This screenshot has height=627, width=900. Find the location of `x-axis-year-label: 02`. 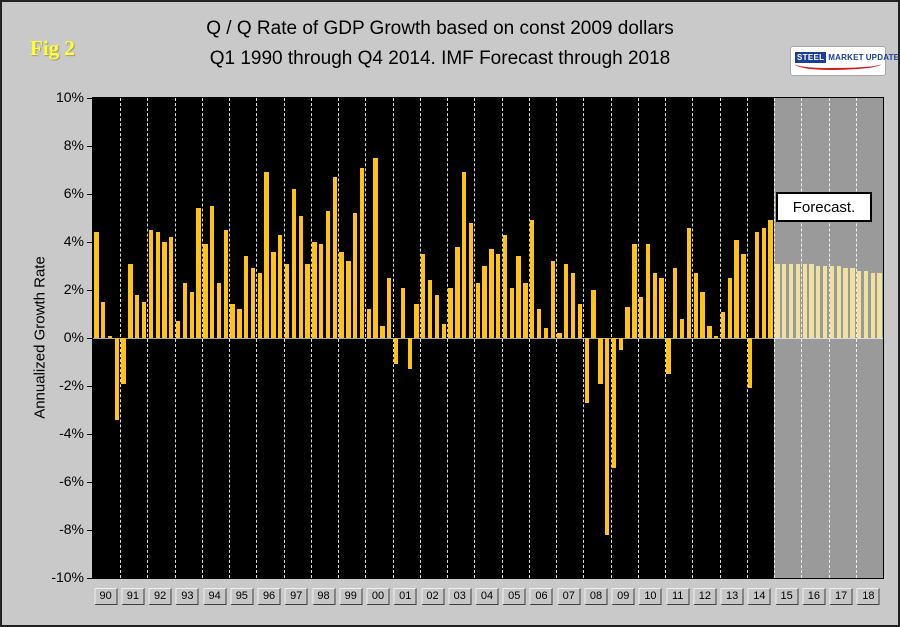

x-axis-year-label: 02 is located at coordinates (433, 596).